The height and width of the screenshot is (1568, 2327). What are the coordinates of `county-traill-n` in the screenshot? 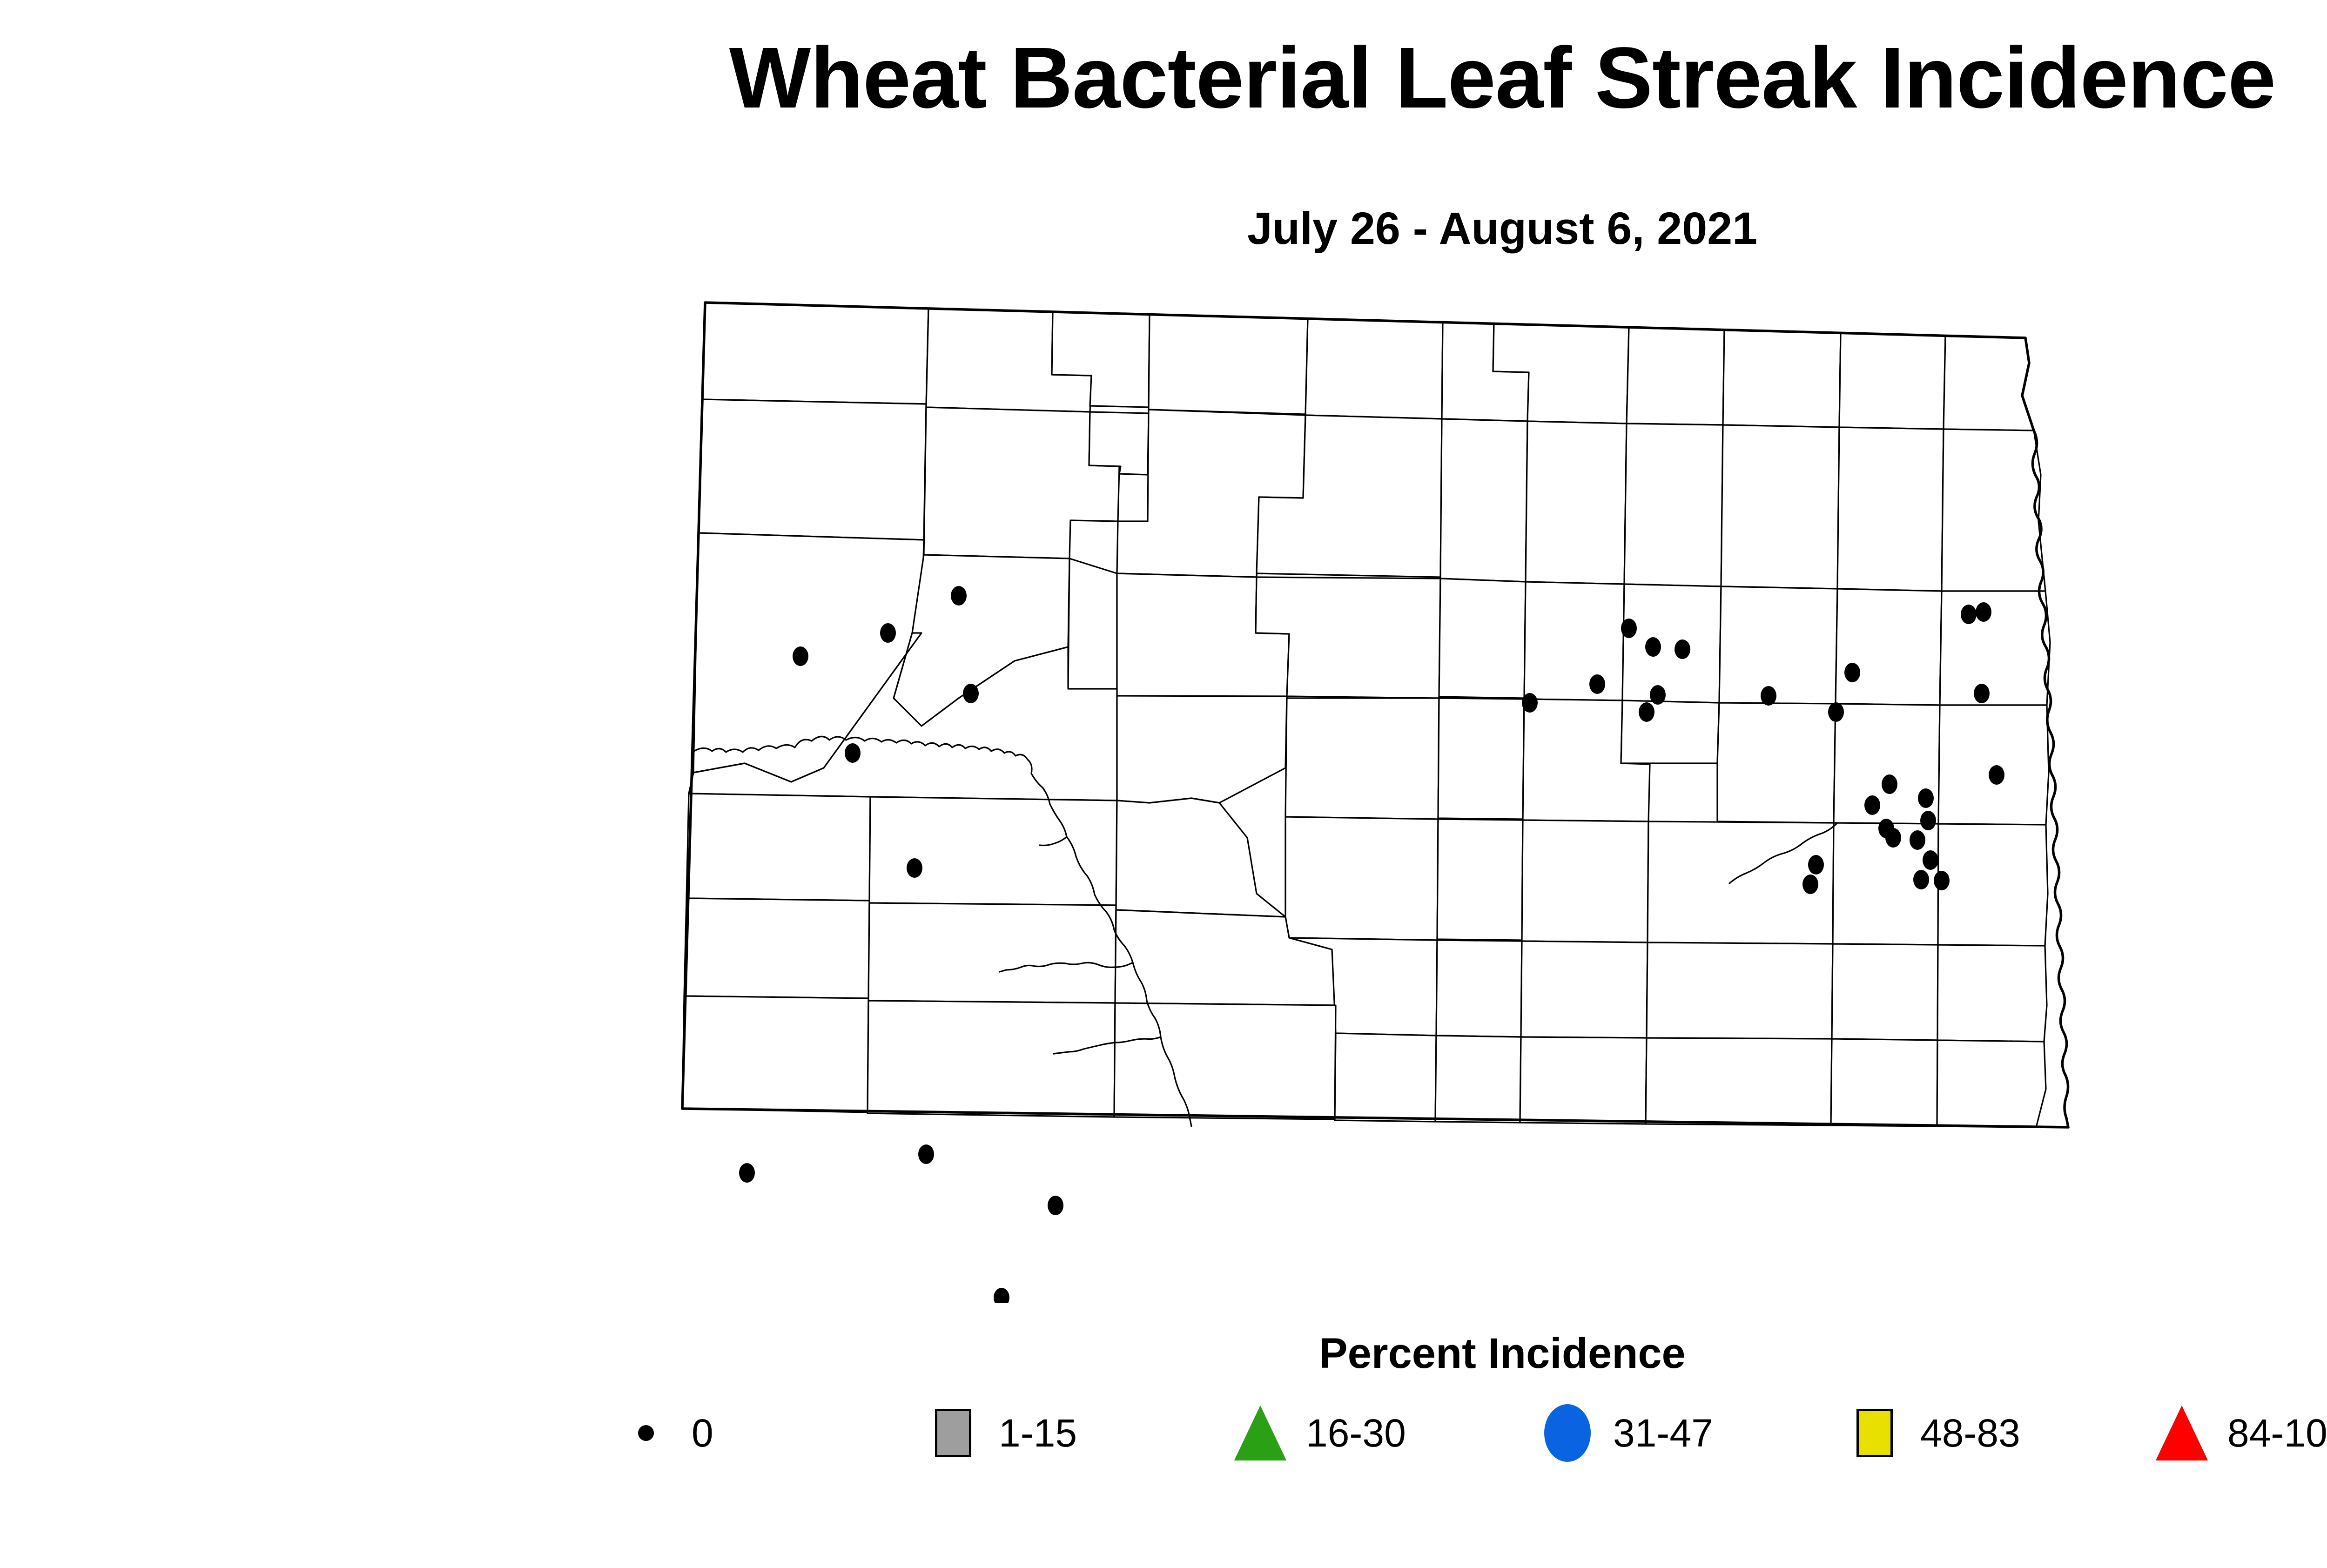 It's located at (1889, 647).